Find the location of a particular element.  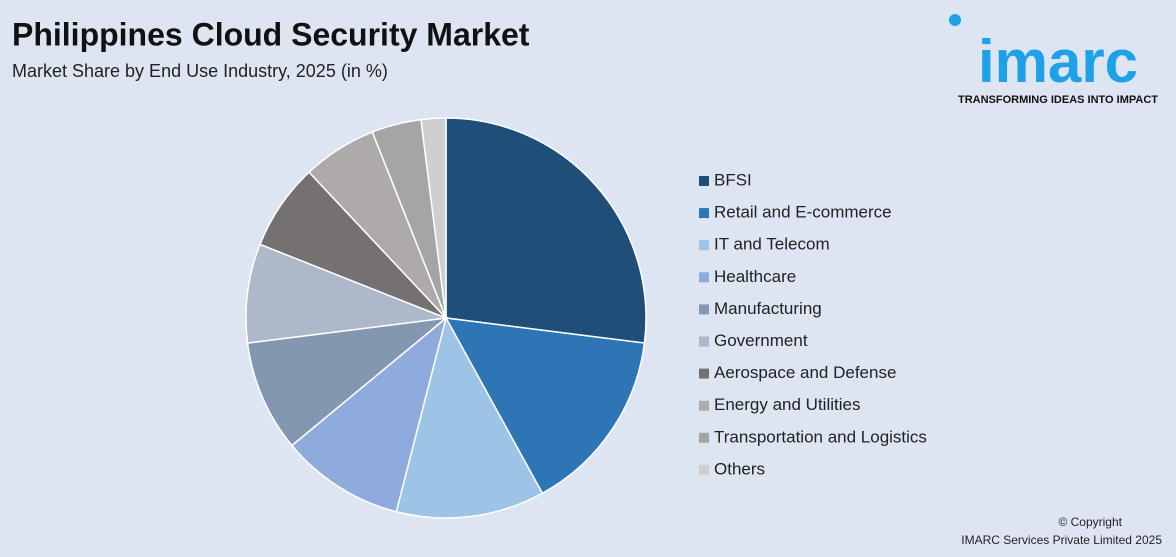

legend-label: IT and Telecom is located at coordinates (772, 244).